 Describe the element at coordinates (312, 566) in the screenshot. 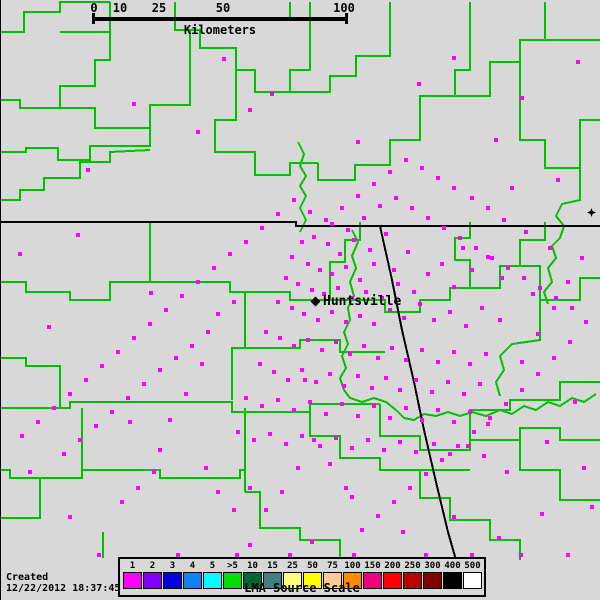

I see `legend-tick-label: 50` at that location.